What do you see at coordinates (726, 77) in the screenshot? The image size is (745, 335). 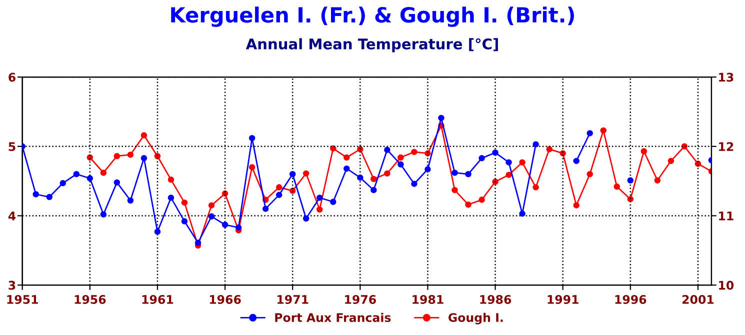 I see `y2-tick-label: 13` at bounding box center [726, 77].